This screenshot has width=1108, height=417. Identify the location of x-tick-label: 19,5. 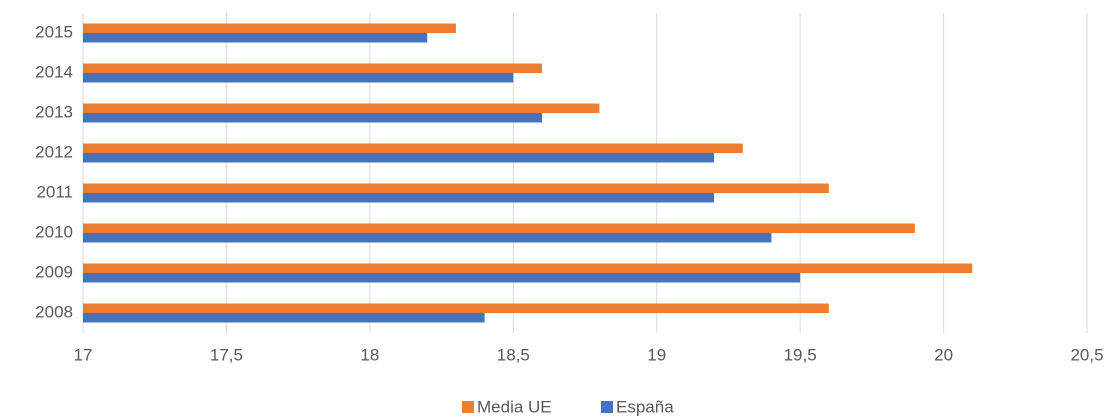
(800, 354).